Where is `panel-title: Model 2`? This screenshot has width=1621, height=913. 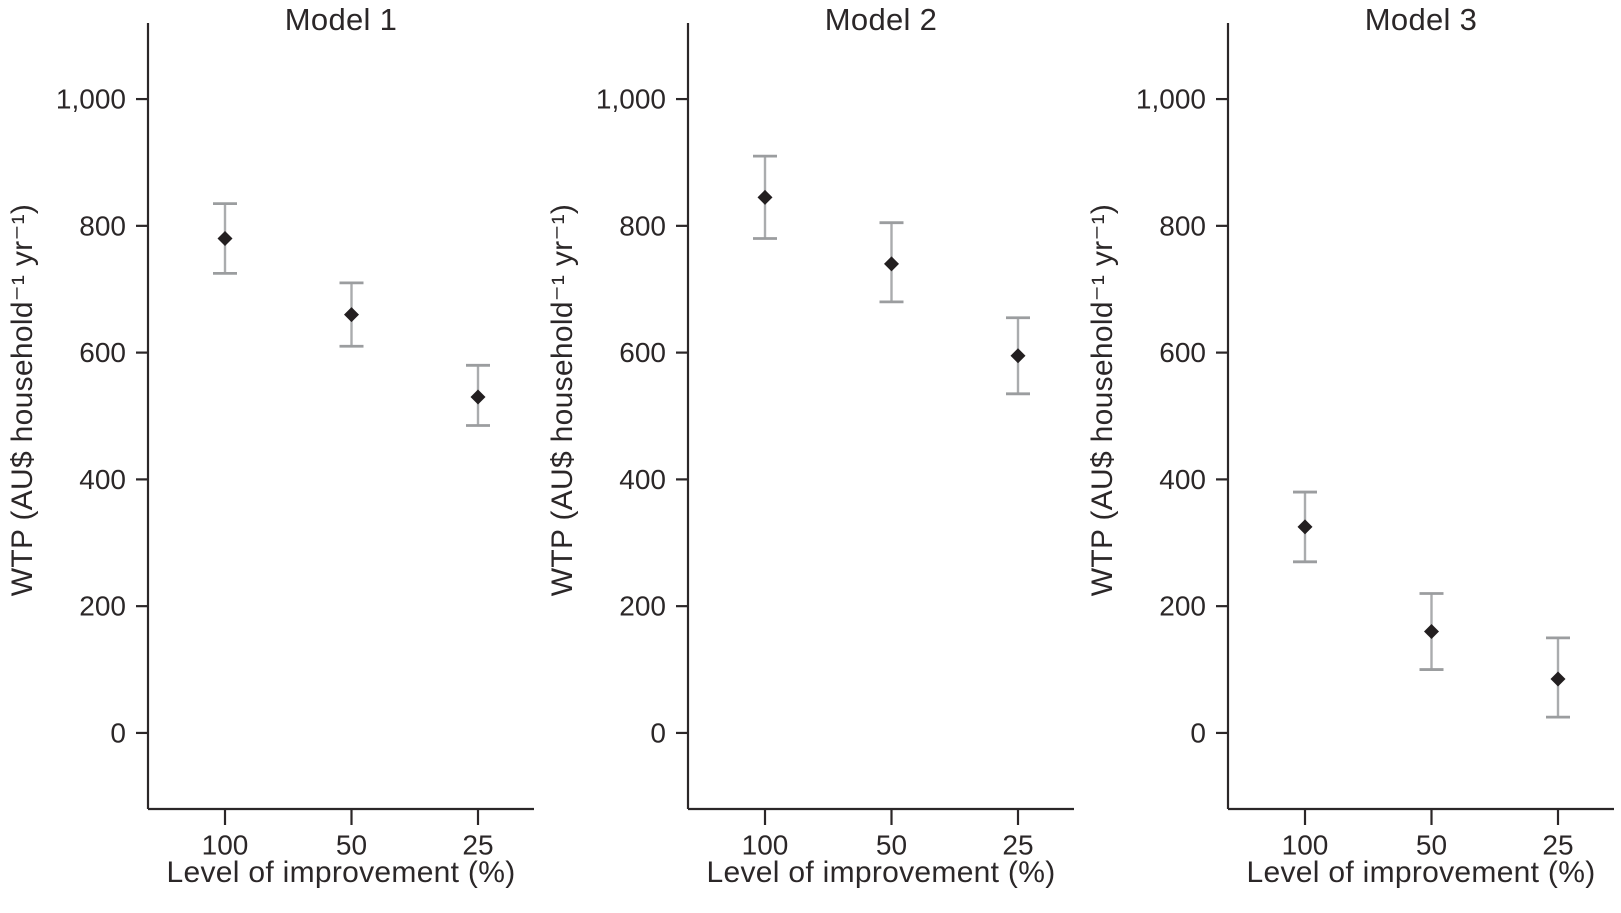 panel-title: Model 2 is located at coordinates (881, 19).